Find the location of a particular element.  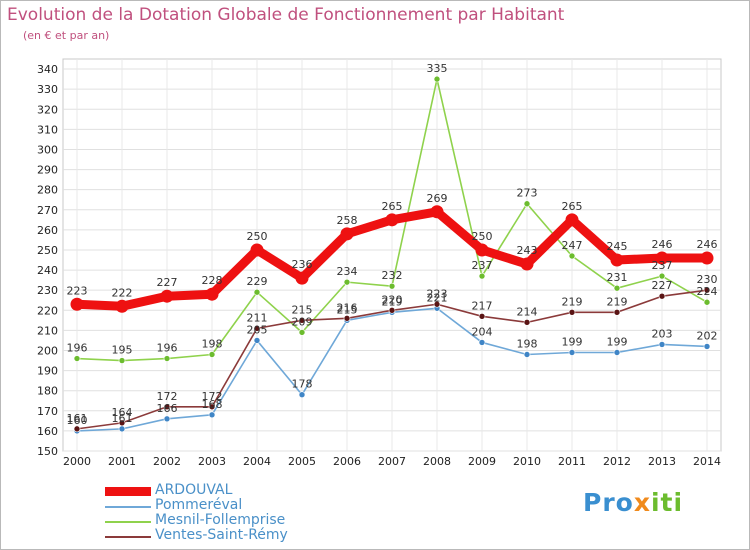

data-label: 219 is located at coordinates (392, 301).